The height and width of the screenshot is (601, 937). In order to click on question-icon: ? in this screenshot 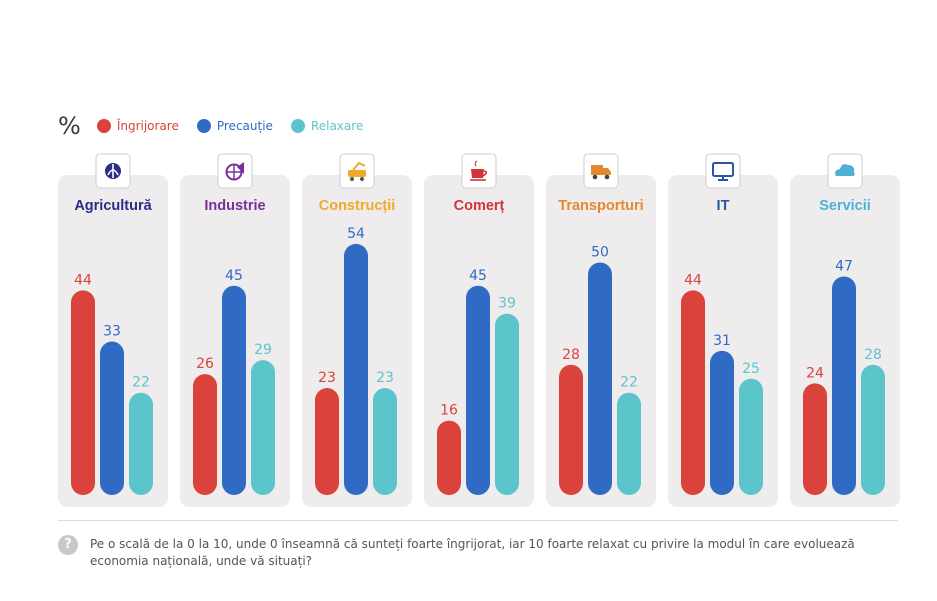, I will do `click(68, 545)`.